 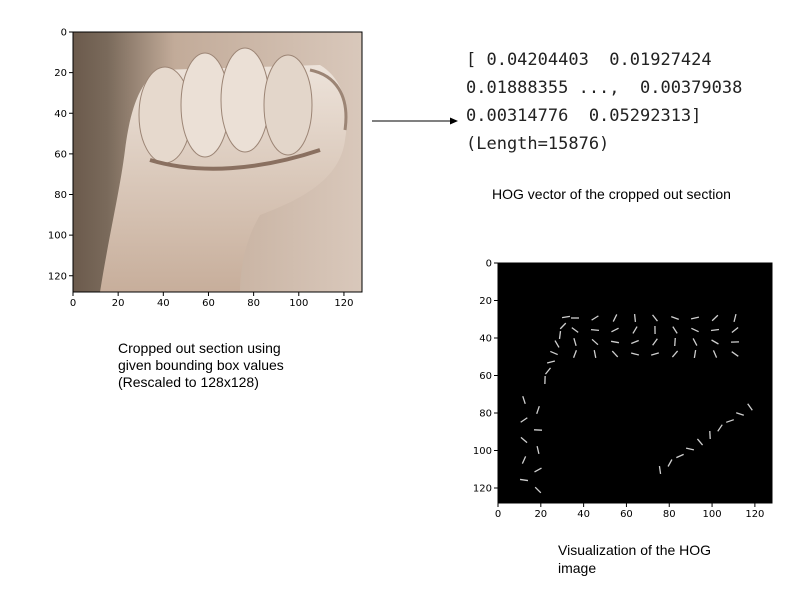 I want to click on caption: HOG vector of the cropped out section, so click(x=611, y=194).